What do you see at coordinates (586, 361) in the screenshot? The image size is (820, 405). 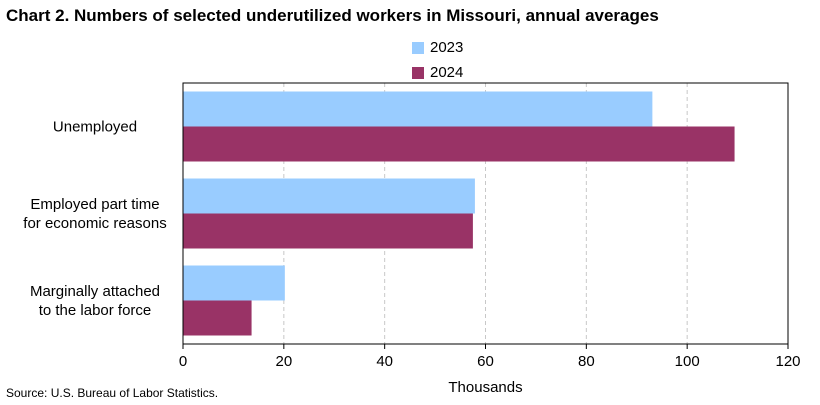 I see `x-tick-label: 80` at bounding box center [586, 361].